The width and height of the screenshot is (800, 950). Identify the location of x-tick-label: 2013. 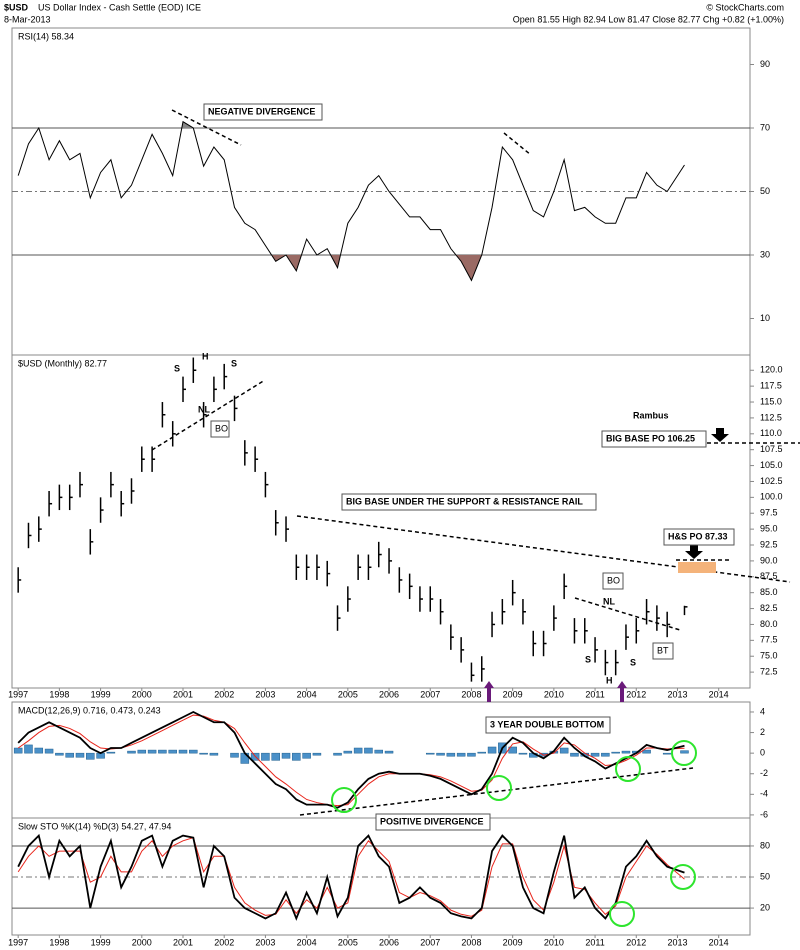
(677, 694).